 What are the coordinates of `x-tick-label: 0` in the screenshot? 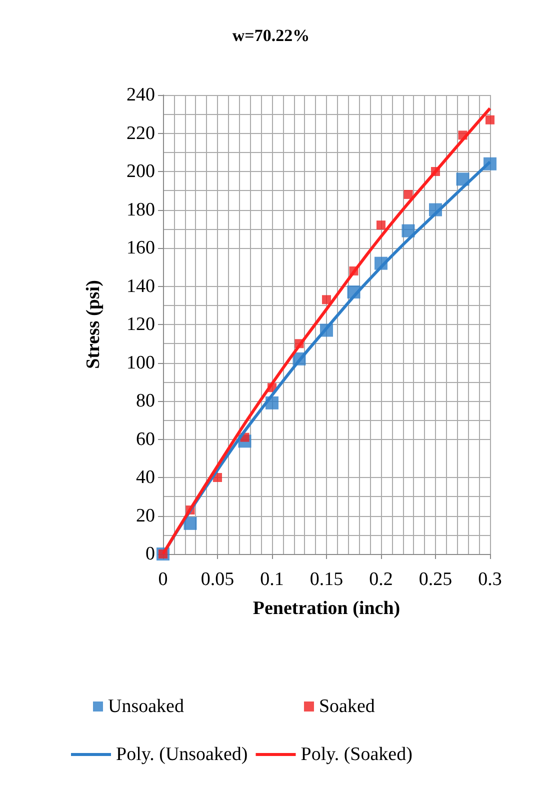 It's located at (163, 579).